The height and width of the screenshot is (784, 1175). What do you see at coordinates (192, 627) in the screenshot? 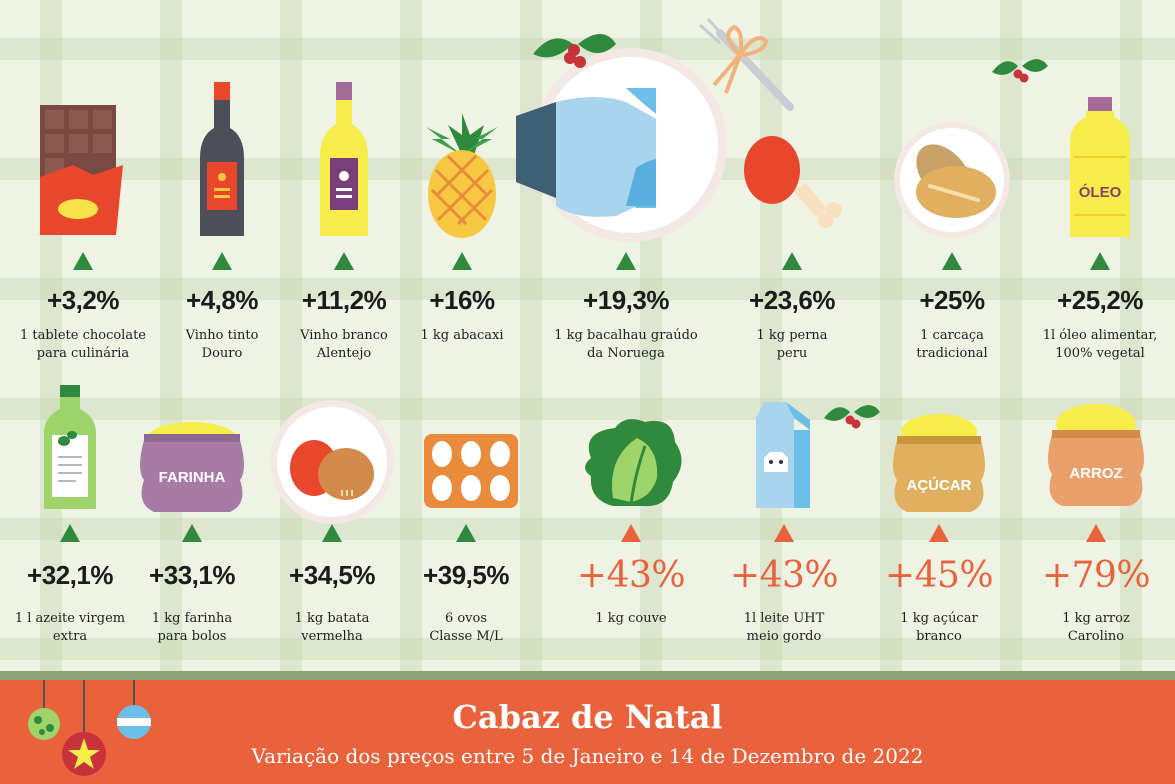
I see `product-label: 1 kg farinha para bolos` at bounding box center [192, 627].